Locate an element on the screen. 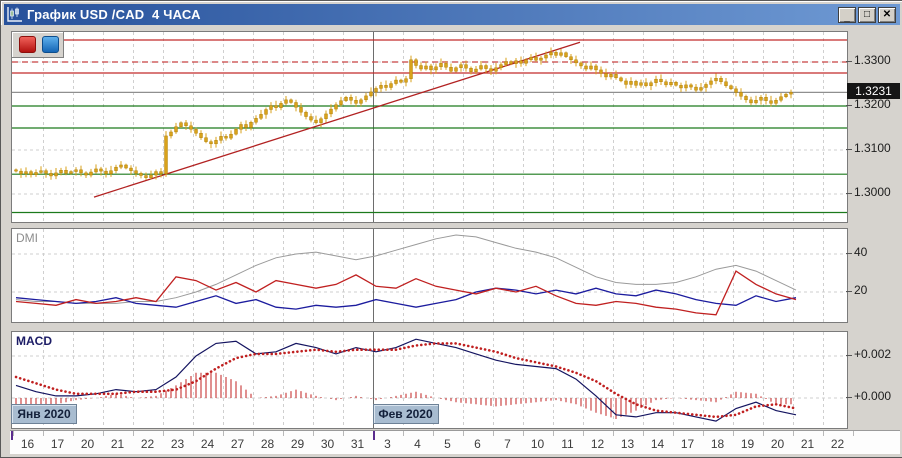  month-label-box: Фев 2020 is located at coordinates (405, 414).